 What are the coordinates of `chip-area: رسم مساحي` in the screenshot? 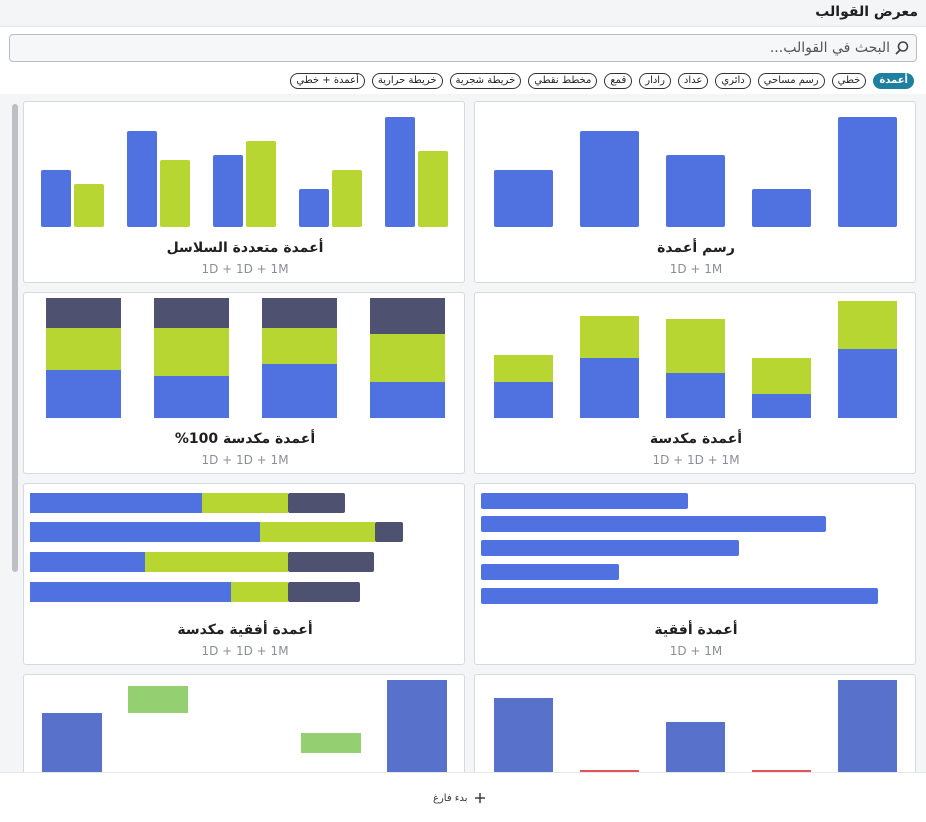 It's located at (791, 81).